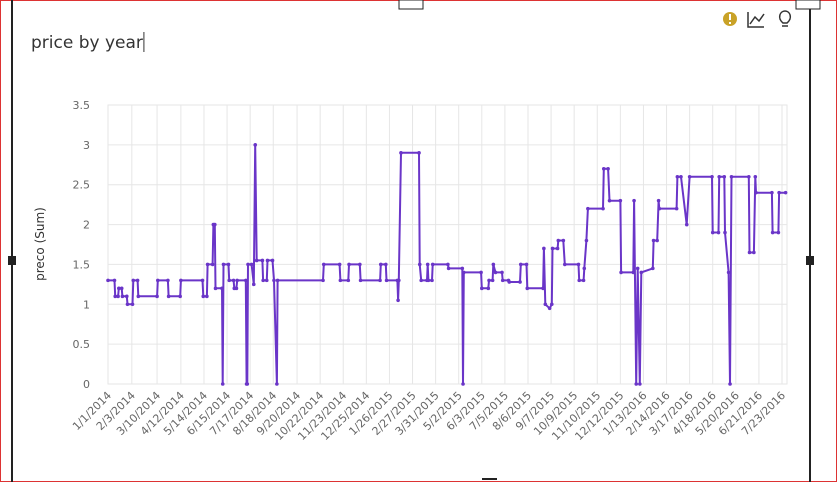 The width and height of the screenshot is (837, 486). I want to click on y-tick-label: 0, so click(86, 384).